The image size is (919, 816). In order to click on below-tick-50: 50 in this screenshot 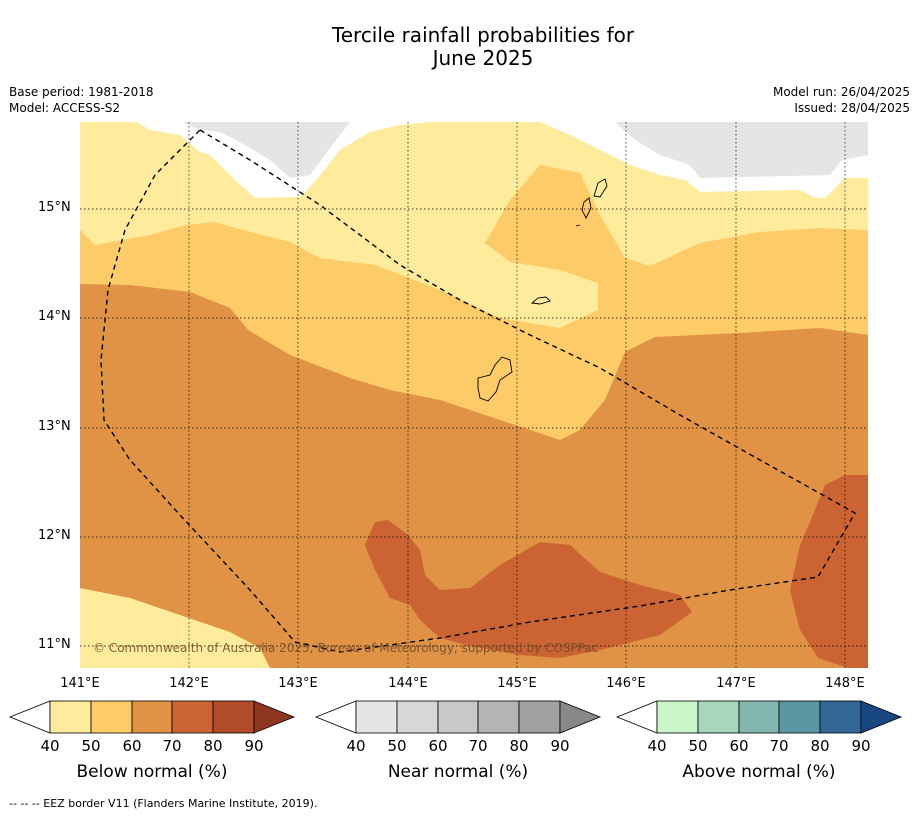, I will do `click(91, 746)`.